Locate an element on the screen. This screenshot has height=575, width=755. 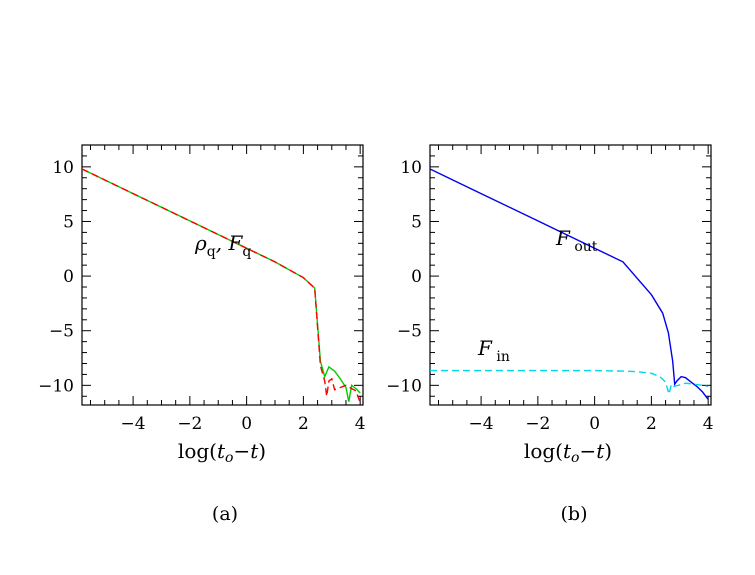
panel-a-caption: (a) is located at coordinates (225, 514).